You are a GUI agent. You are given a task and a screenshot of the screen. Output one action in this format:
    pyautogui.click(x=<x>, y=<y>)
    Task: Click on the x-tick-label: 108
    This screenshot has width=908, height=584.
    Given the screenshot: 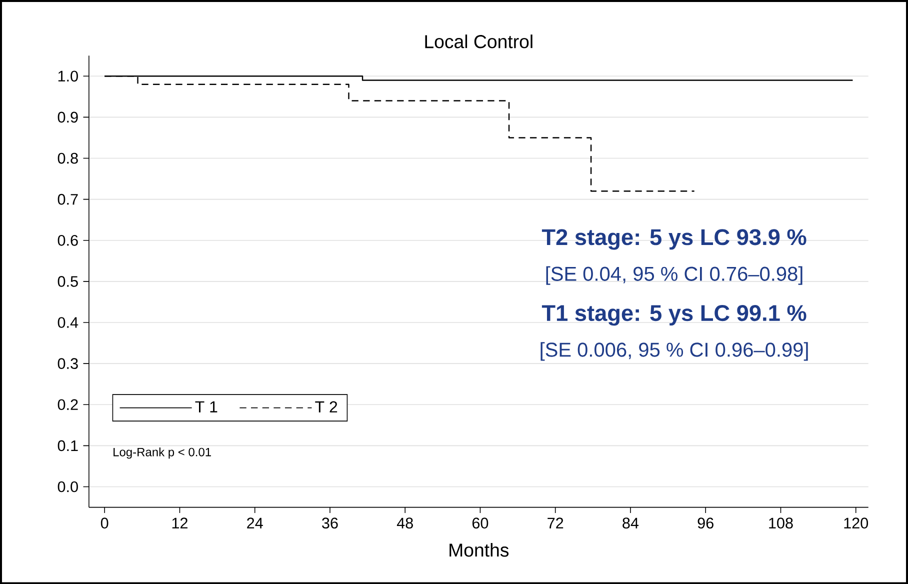 What is the action you would take?
    pyautogui.click(x=781, y=523)
    